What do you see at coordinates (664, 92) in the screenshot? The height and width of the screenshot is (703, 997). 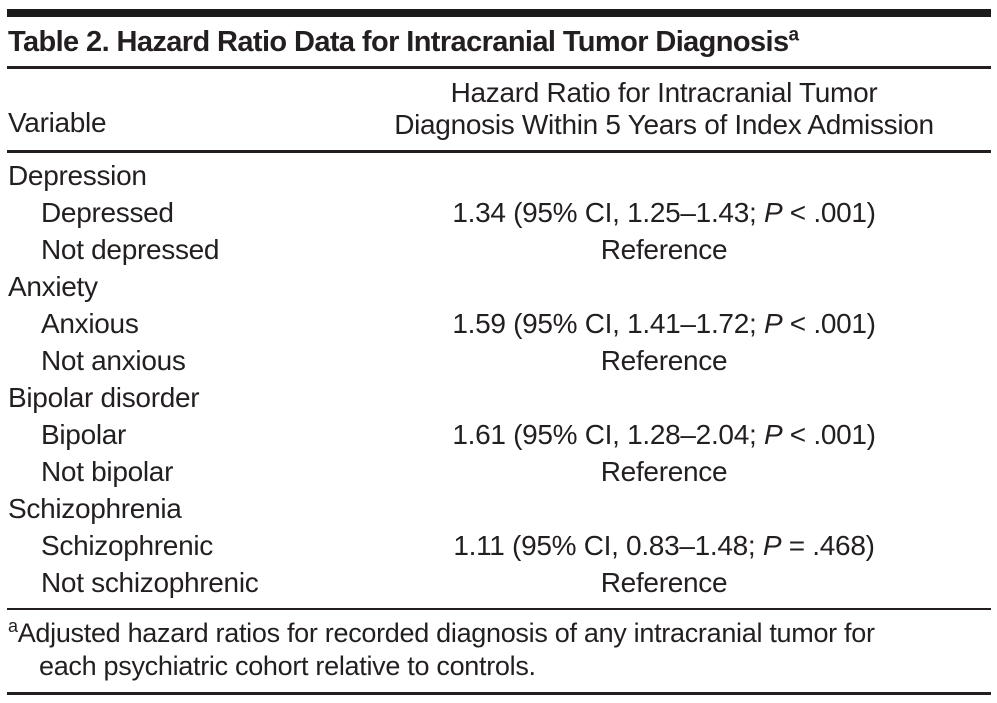 I see `column-header-hazard-ratio-line1: Hazard Ratio for Intracranial Tumor` at bounding box center [664, 92].